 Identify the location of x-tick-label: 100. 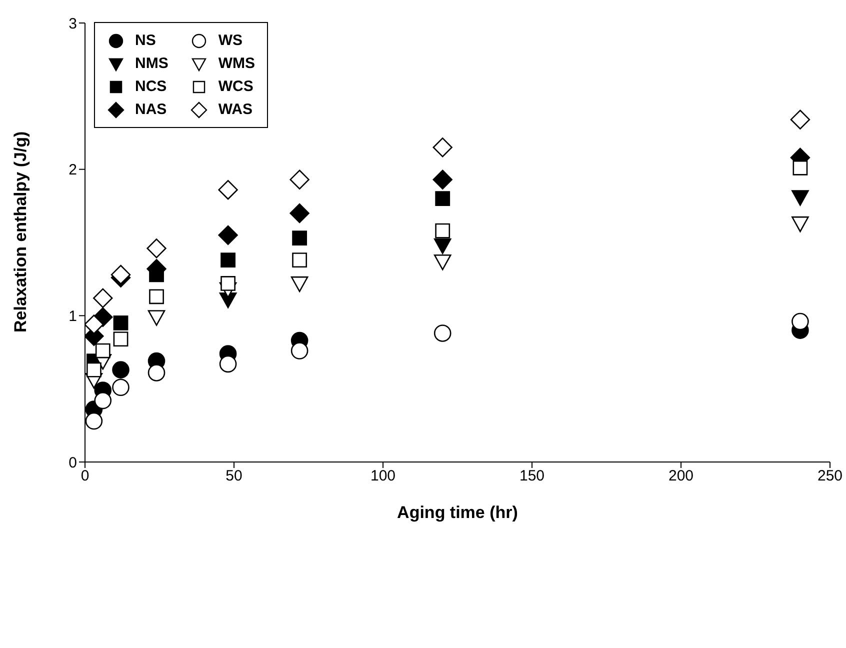
(383, 476).